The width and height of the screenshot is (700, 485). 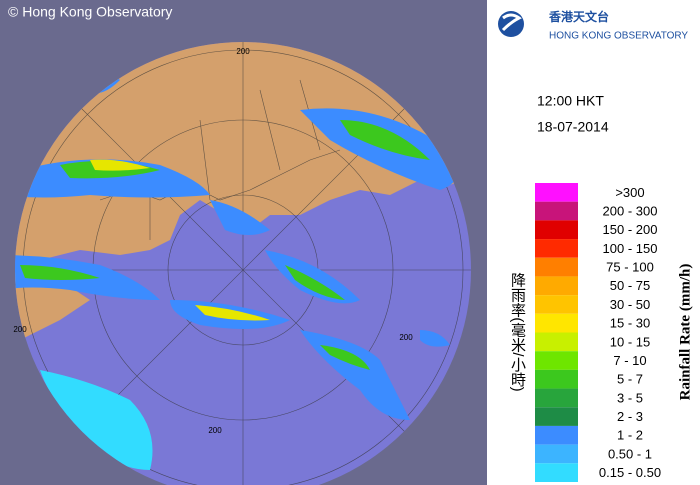 What do you see at coordinates (630, 435) in the screenshot?
I see `legend-label: 1 - 2` at bounding box center [630, 435].